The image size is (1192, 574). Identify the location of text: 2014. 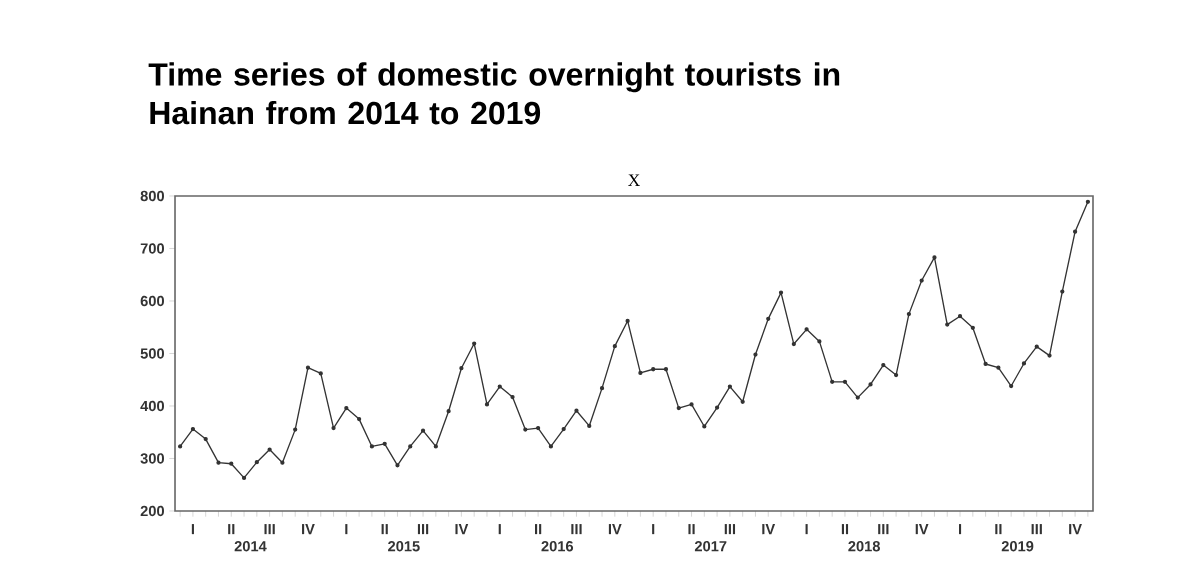
(250, 546).